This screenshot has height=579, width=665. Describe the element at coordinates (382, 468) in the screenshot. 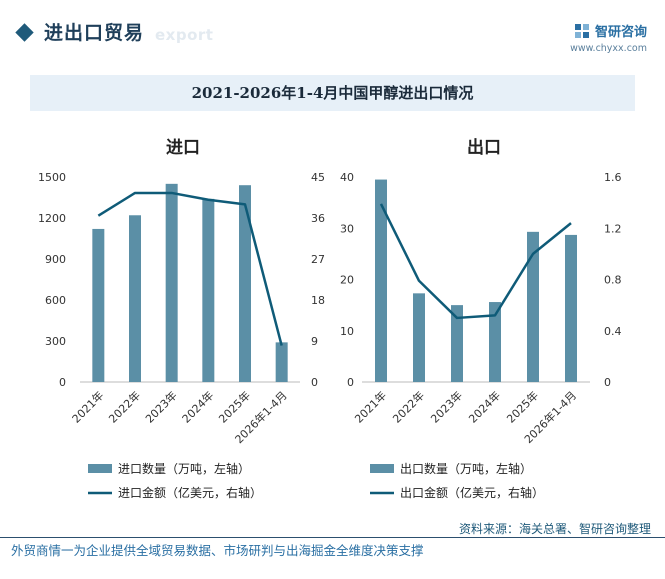

I see `export-legend-bar-swatch` at that location.